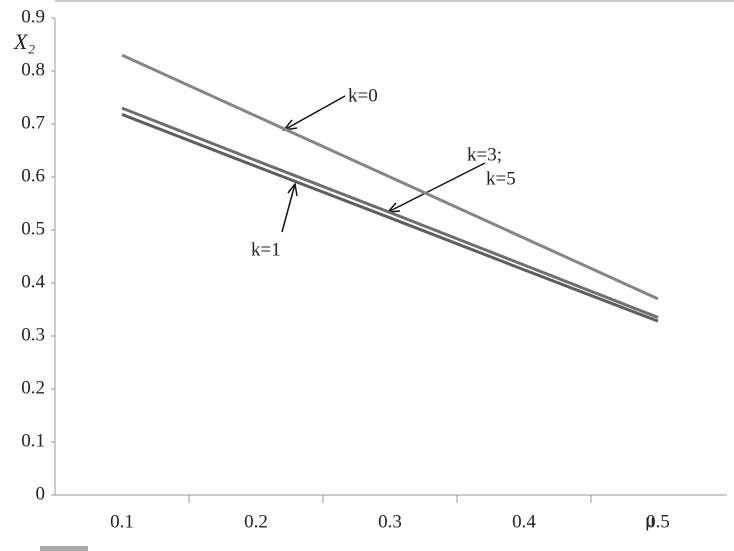 The width and height of the screenshot is (734, 551). Describe the element at coordinates (33, 387) in the screenshot. I see `y-tick-label: 0.2` at that location.